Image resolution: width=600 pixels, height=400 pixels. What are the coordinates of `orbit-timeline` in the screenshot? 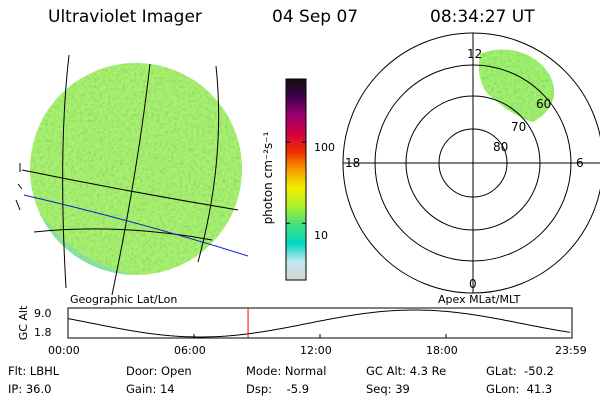 It's located at (320, 323).